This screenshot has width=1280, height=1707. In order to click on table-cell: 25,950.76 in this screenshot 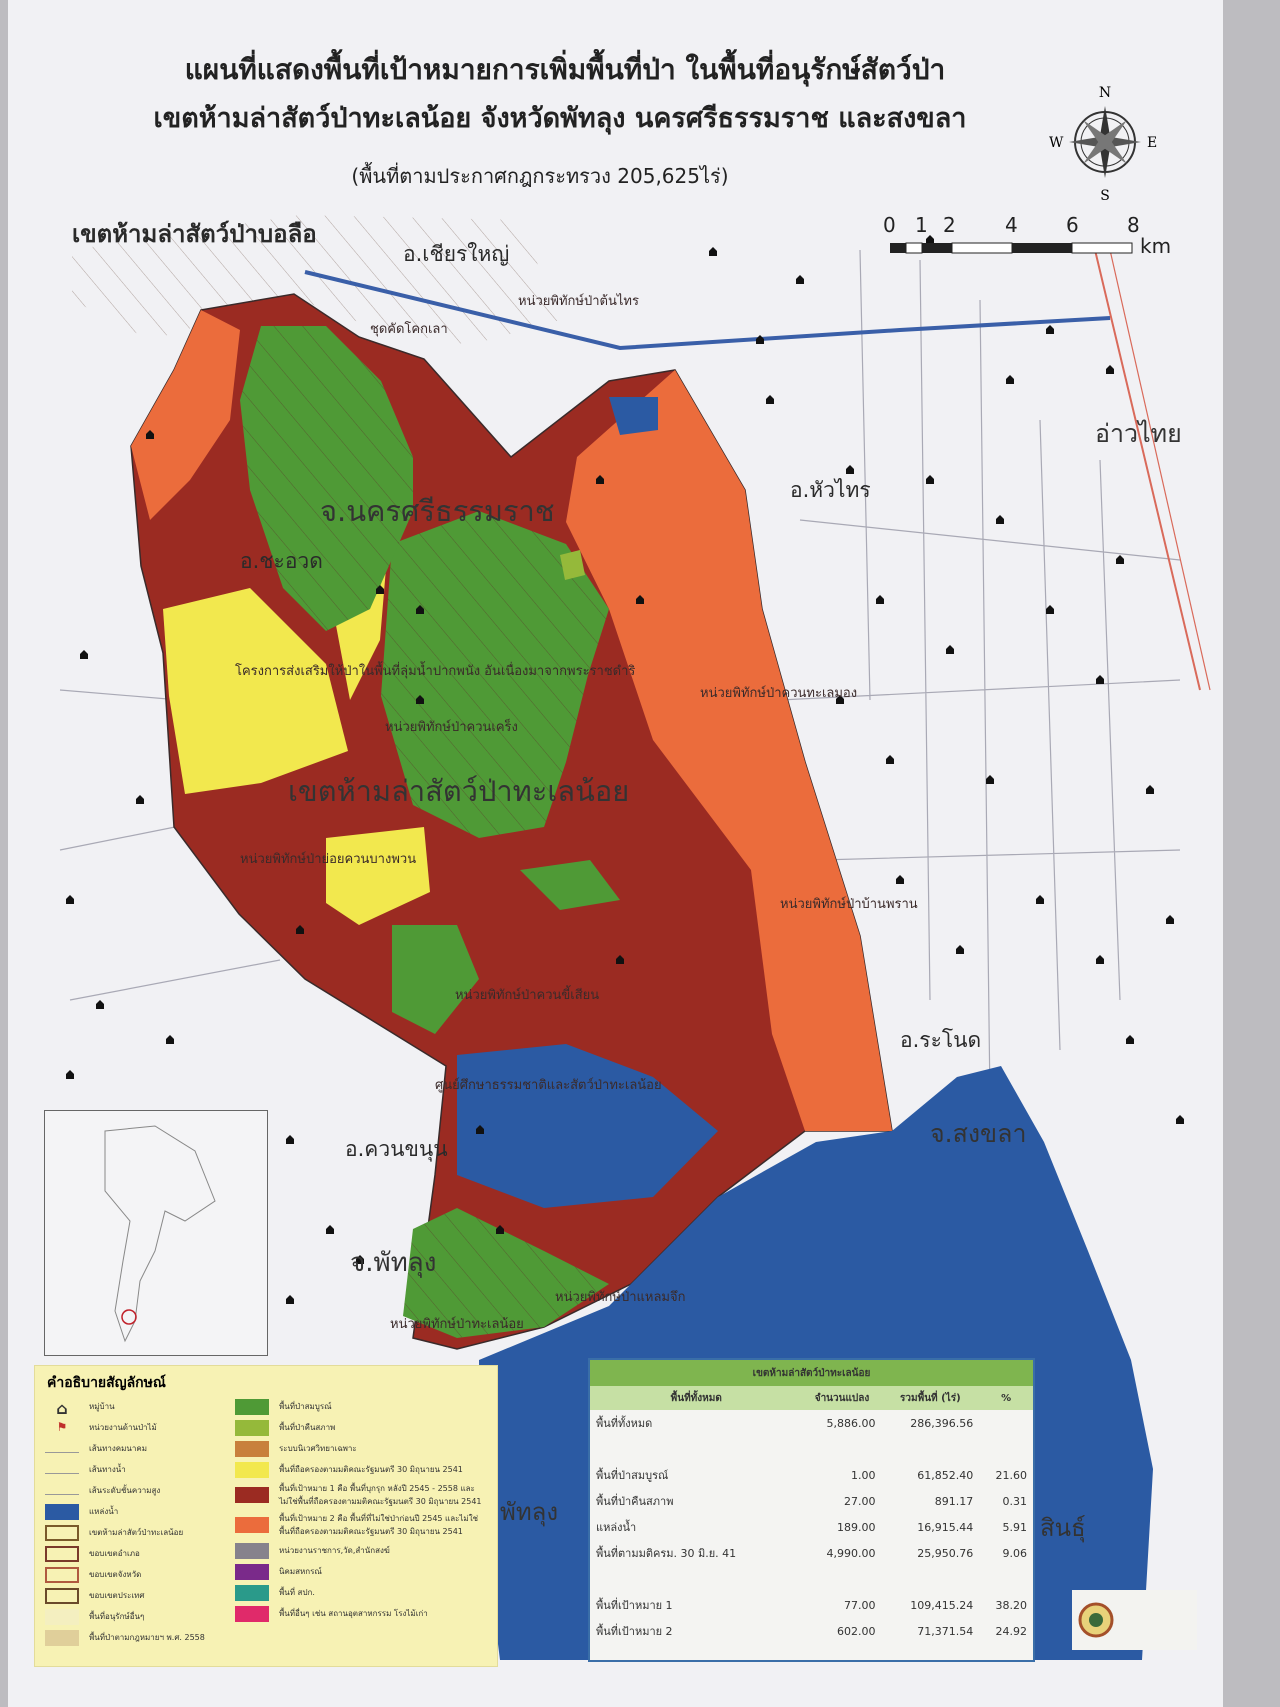, I will do `click(945, 1553)`.